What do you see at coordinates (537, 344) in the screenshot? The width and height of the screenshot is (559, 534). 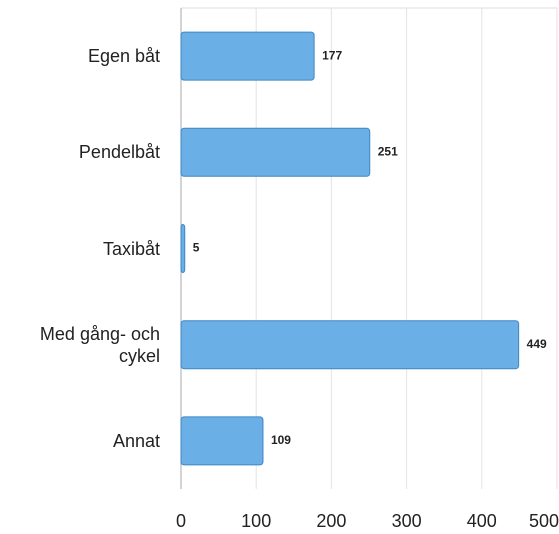 I see `value-label: 449` at bounding box center [537, 344].